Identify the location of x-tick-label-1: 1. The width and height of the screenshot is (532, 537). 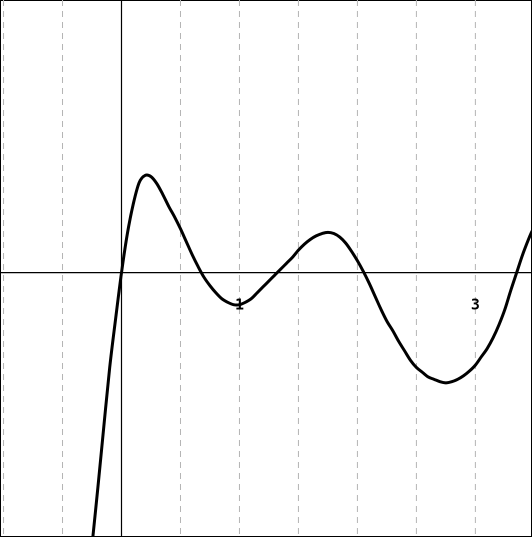
(239, 305).